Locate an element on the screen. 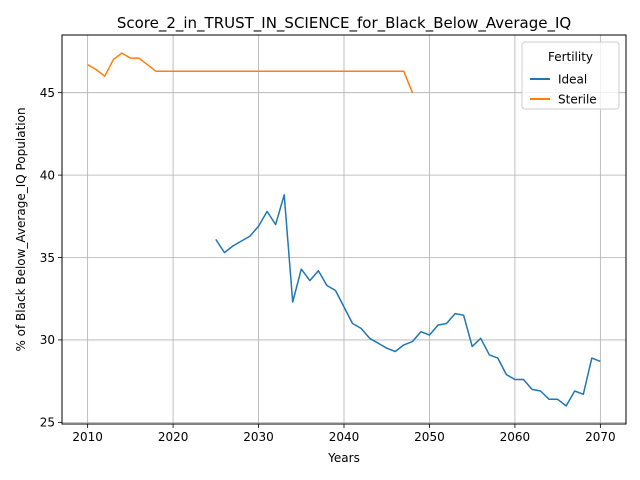 This screenshot has width=640, height=480. x-axis-ticks: 2010 2020 2030 2040 2050 2060 2070 is located at coordinates (344, 434).